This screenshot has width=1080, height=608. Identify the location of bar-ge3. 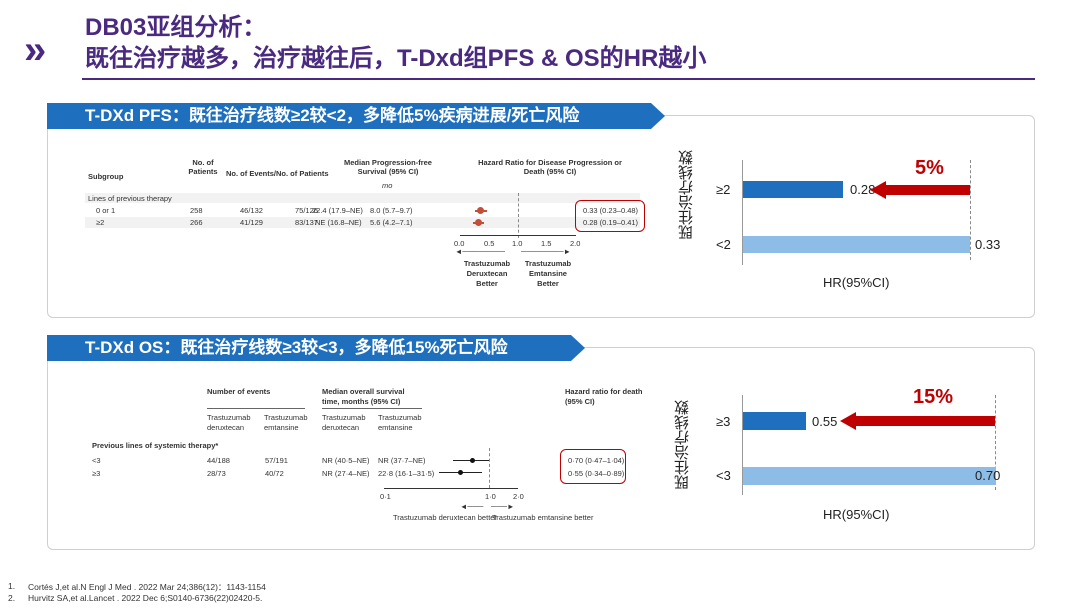
(774, 421).